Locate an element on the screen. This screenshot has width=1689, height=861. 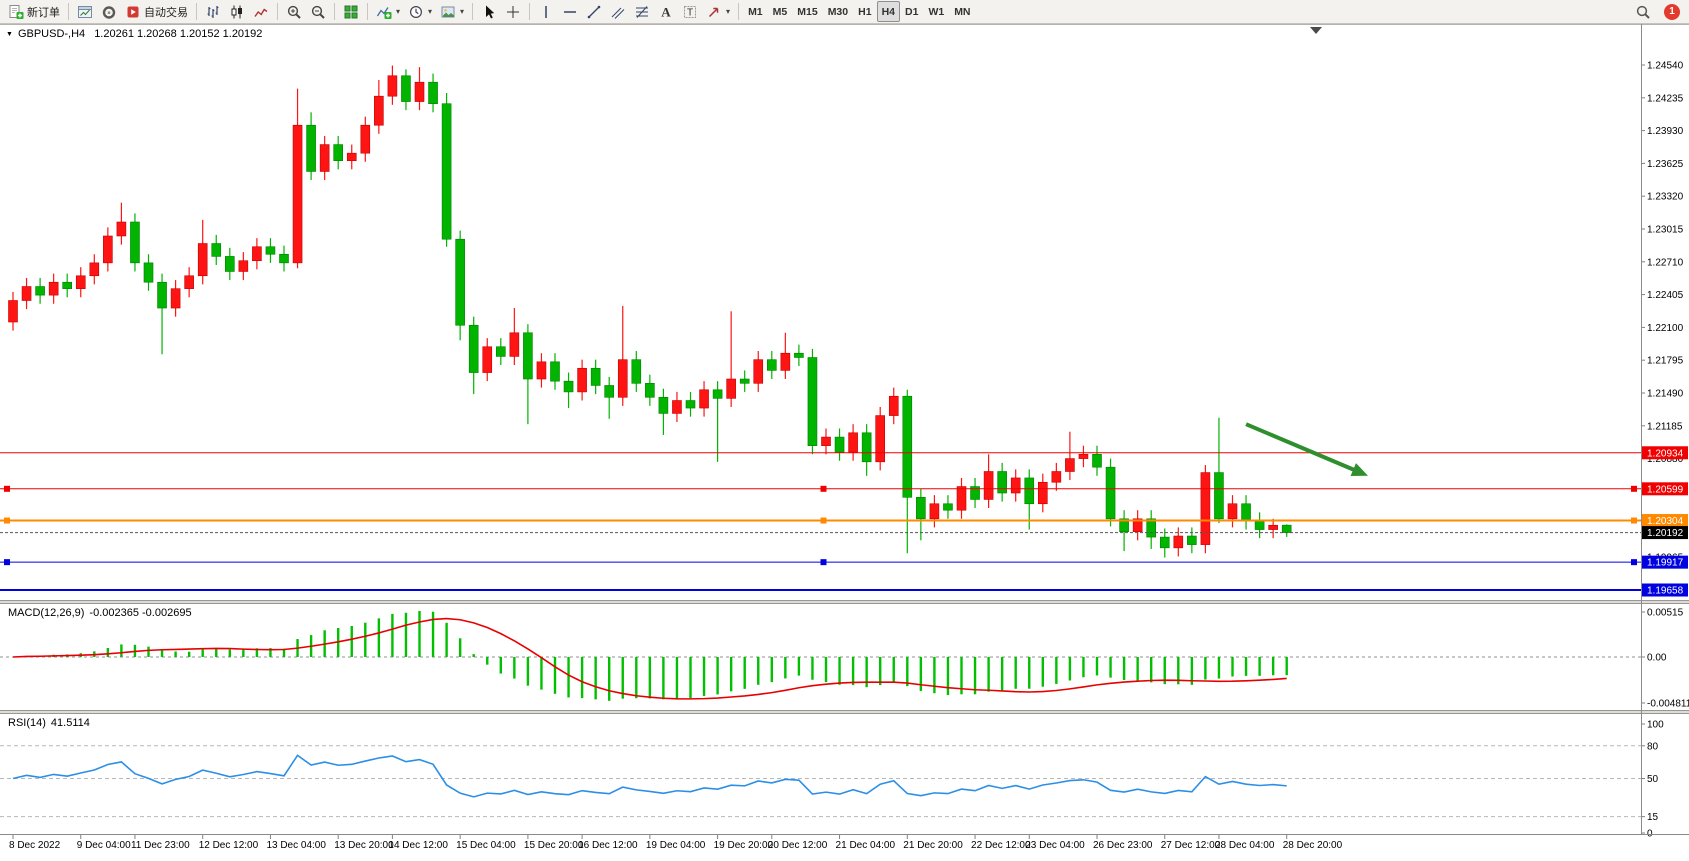
arrow-icon is located at coordinates (714, 12).